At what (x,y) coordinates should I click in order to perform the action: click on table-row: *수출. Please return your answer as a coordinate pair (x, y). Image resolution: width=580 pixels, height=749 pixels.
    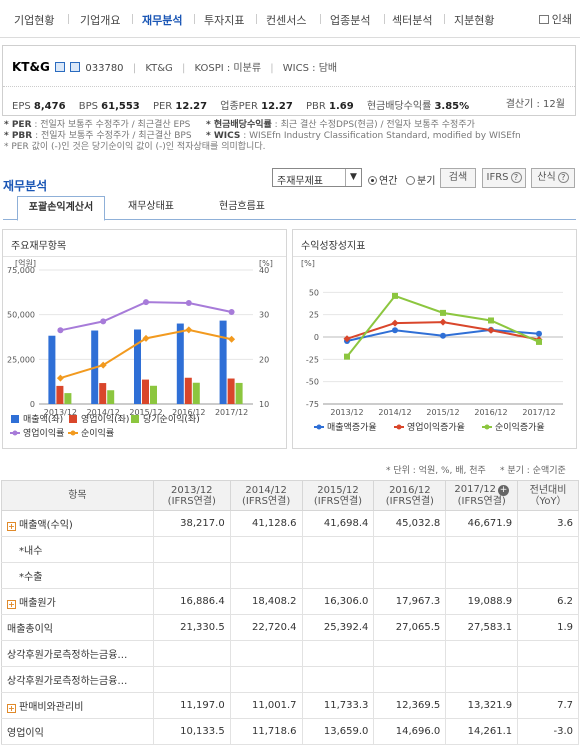
    Looking at the image, I should click on (290, 575).